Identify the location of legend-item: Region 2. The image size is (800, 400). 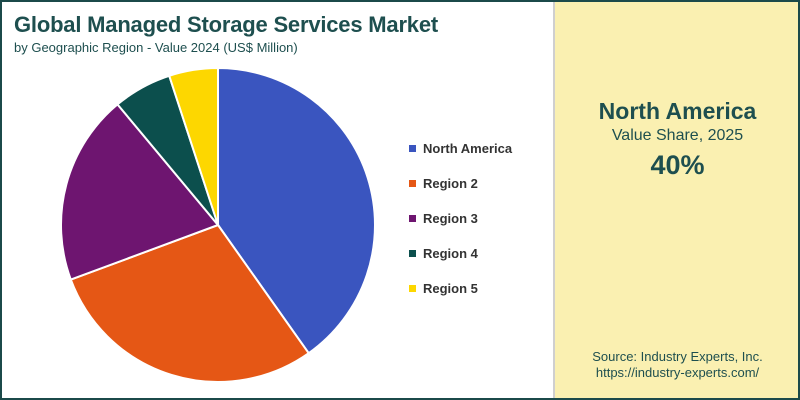
(479, 183).